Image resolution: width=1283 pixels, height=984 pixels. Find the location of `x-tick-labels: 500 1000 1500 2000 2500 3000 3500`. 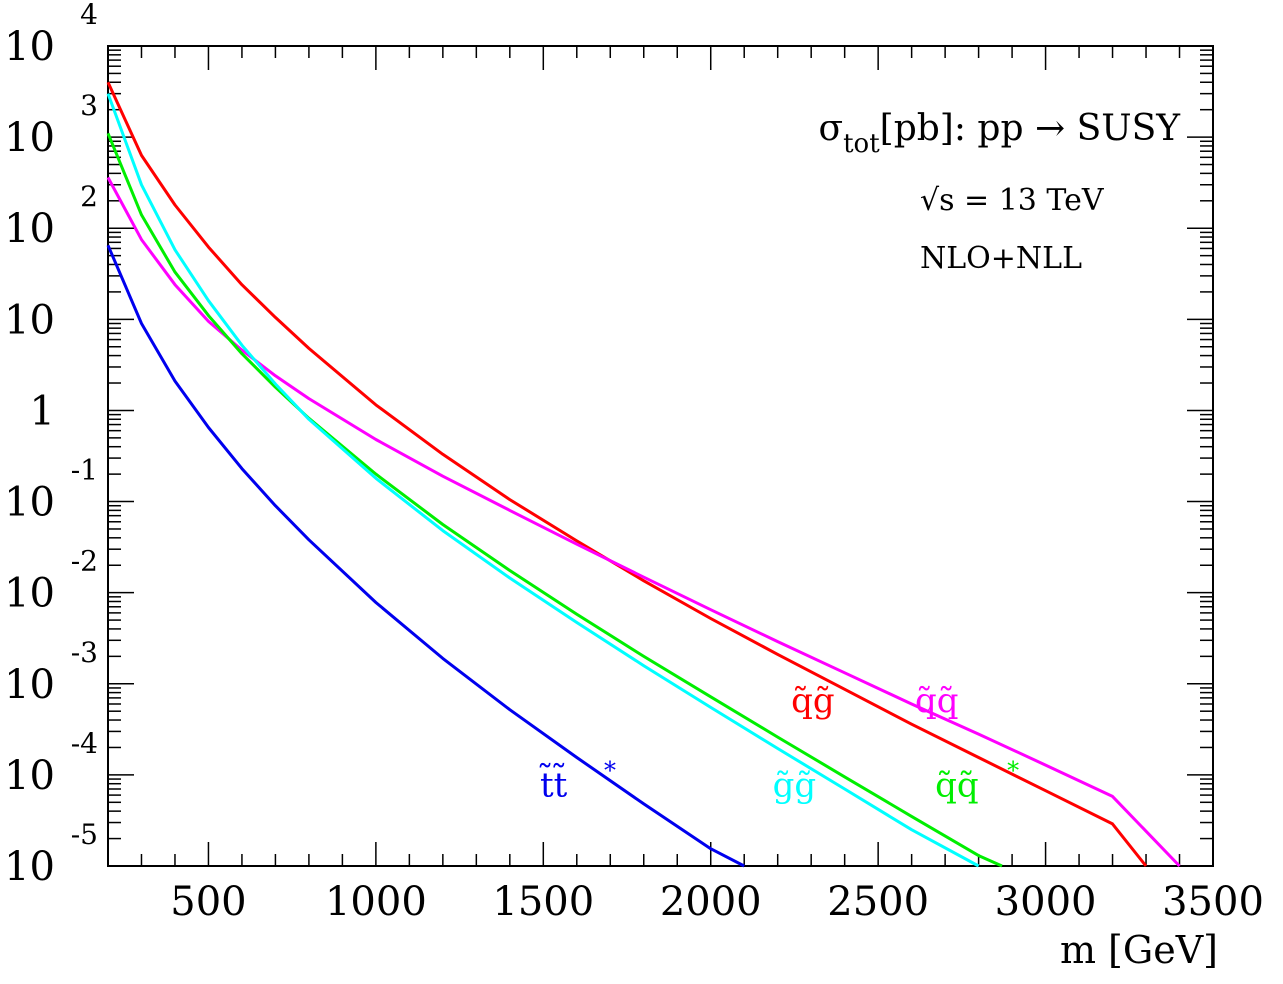

x-tick-labels: 500 1000 1500 2000 2500 3000 3500 is located at coordinates (717, 902).